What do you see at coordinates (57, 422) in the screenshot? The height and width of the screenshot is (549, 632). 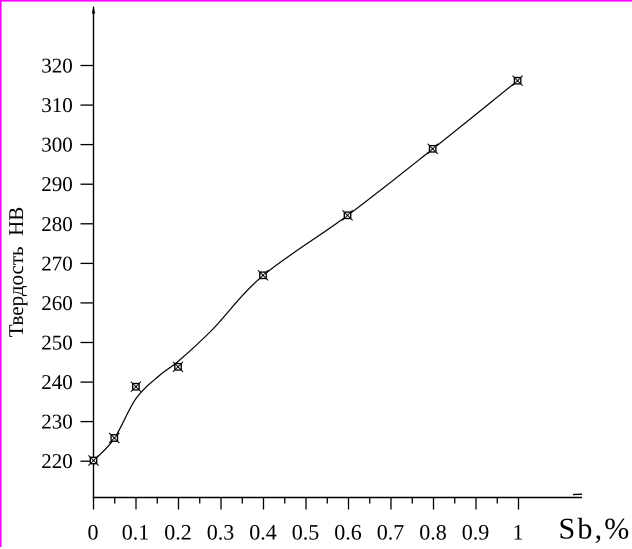 I see `svg-text: 230` at bounding box center [57, 422].